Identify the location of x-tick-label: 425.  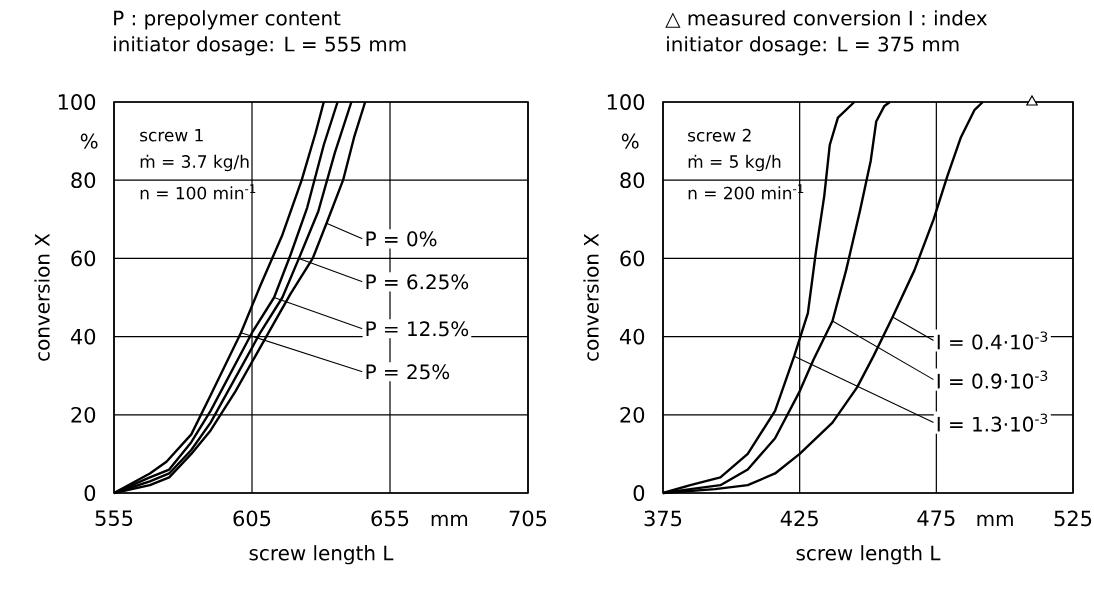
(799, 518).